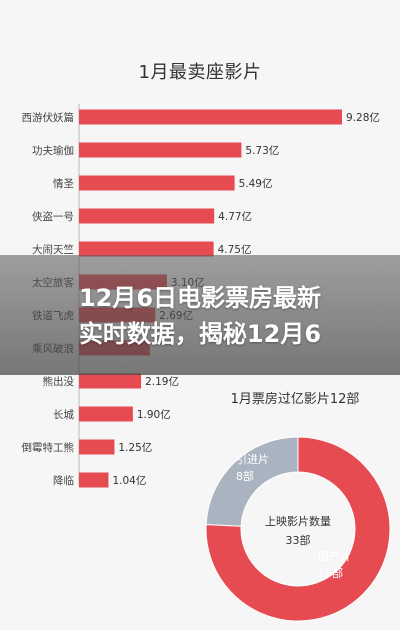 The height and width of the screenshot is (630, 400). I want to click on value-label: 1.90亿, so click(154, 414).